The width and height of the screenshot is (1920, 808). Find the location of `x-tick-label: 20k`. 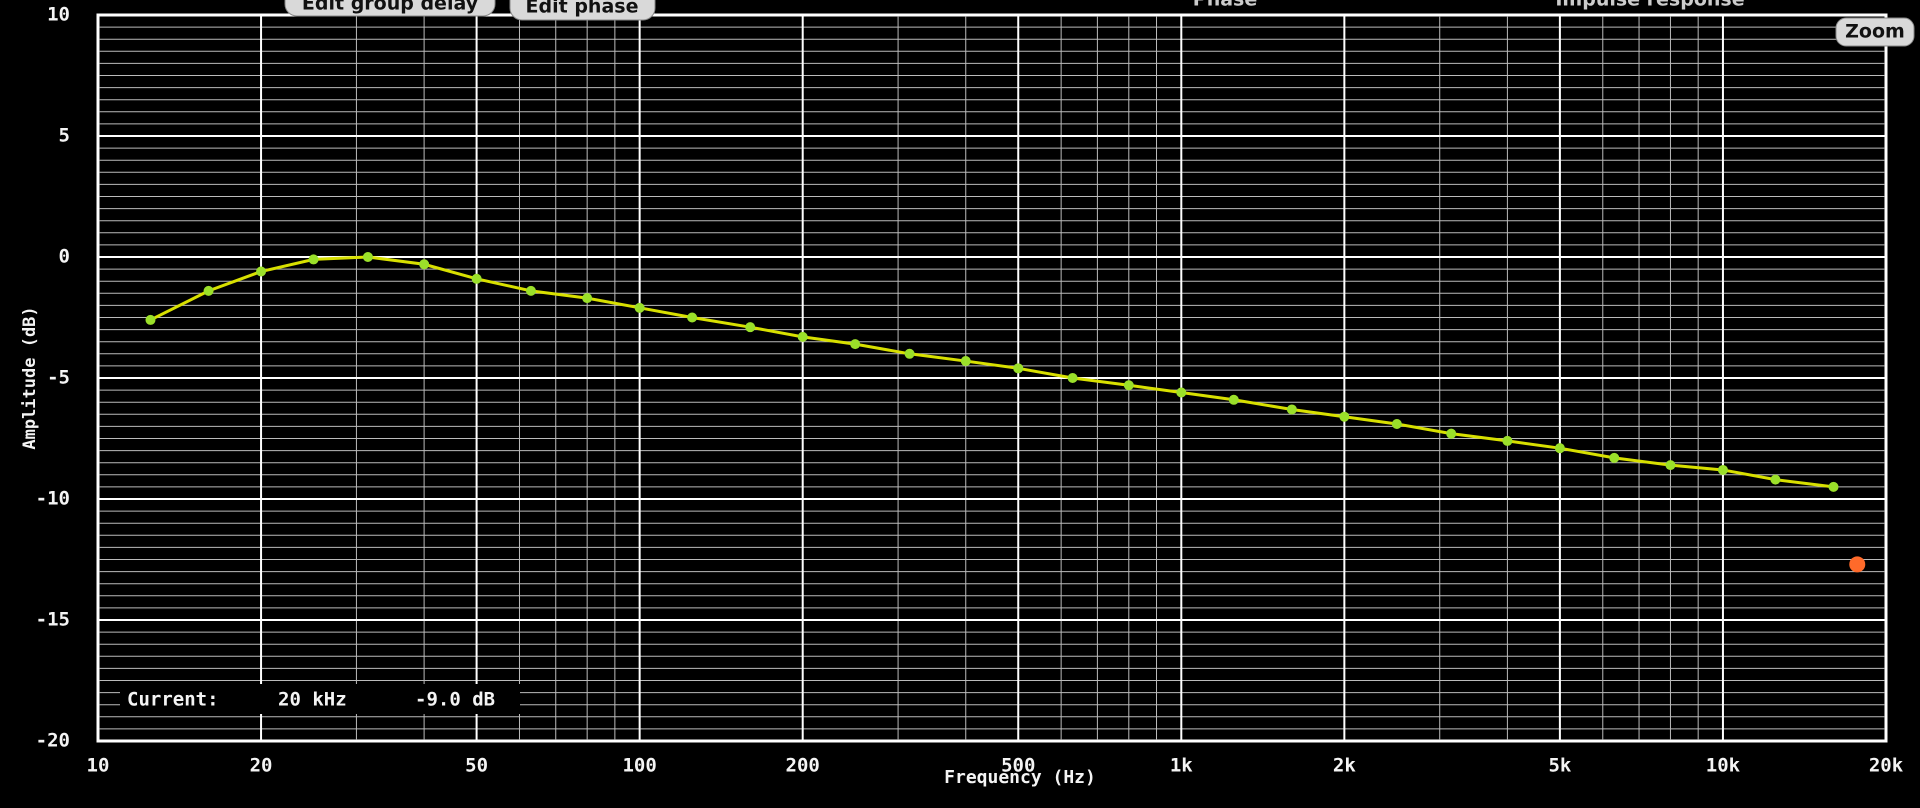

x-tick-label: 20k is located at coordinates (1886, 766).